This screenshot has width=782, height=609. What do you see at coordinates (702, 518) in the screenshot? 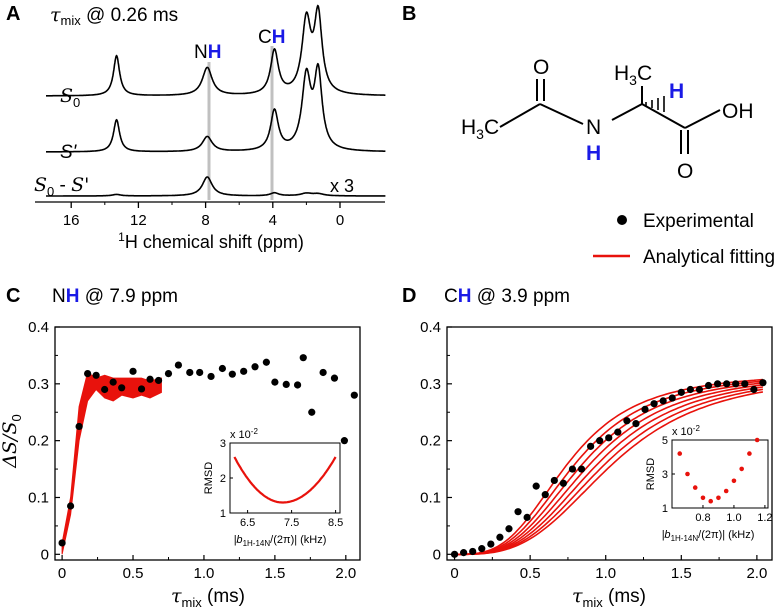
I see `inset-x-tick-label: 0.8` at bounding box center [702, 518].